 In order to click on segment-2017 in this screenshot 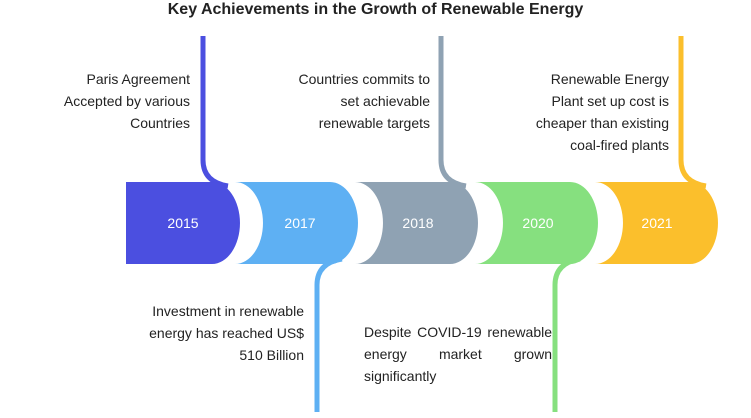, I will do `click(296, 223)`.